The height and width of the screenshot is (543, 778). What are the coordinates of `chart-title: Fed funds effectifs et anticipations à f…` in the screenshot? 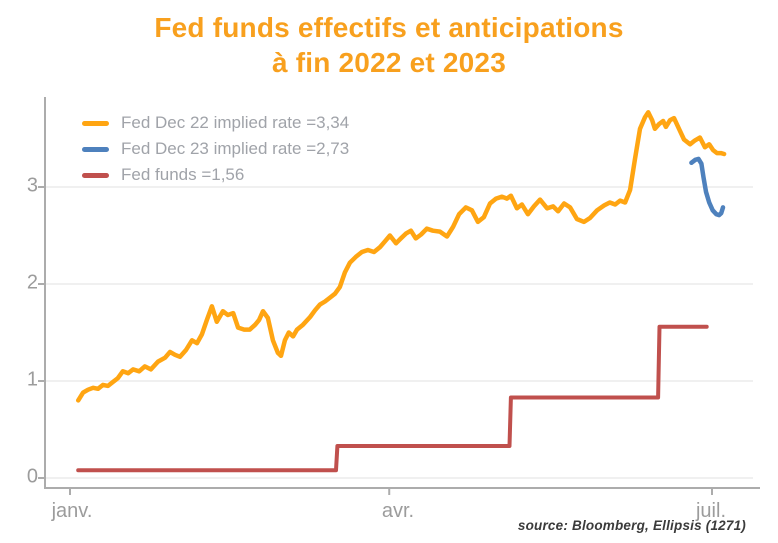 It's located at (389, 45).